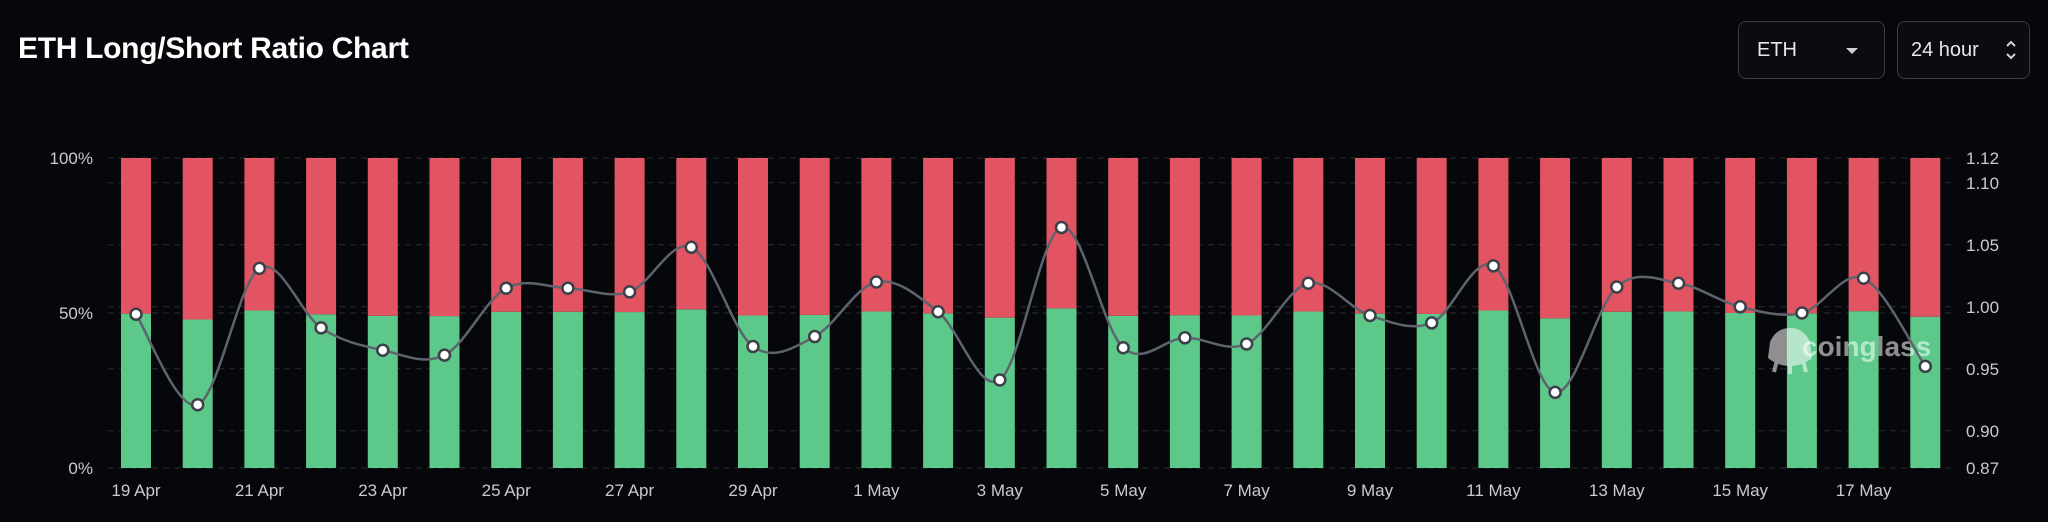 Image resolution: width=2048 pixels, height=522 pixels. Describe the element at coordinates (382, 490) in the screenshot. I see `x-tick-label: 23 Apr` at that location.